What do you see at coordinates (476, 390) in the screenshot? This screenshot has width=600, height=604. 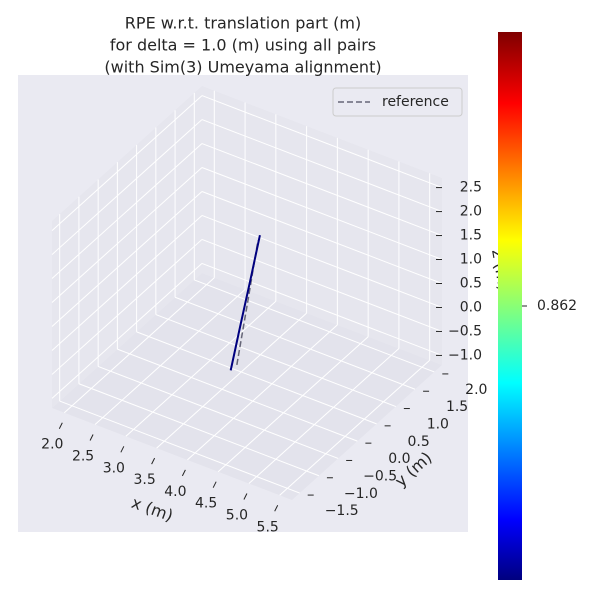 I see `y-tick-label: 2.0` at bounding box center [476, 390].